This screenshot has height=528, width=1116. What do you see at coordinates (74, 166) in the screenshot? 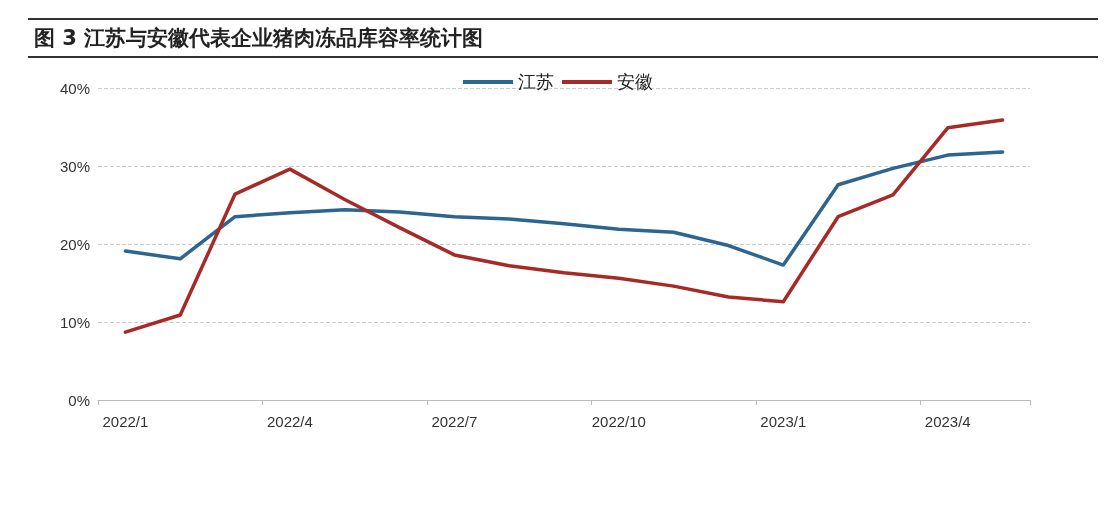
I see `y-tick-label: 30%` at bounding box center [74, 166].